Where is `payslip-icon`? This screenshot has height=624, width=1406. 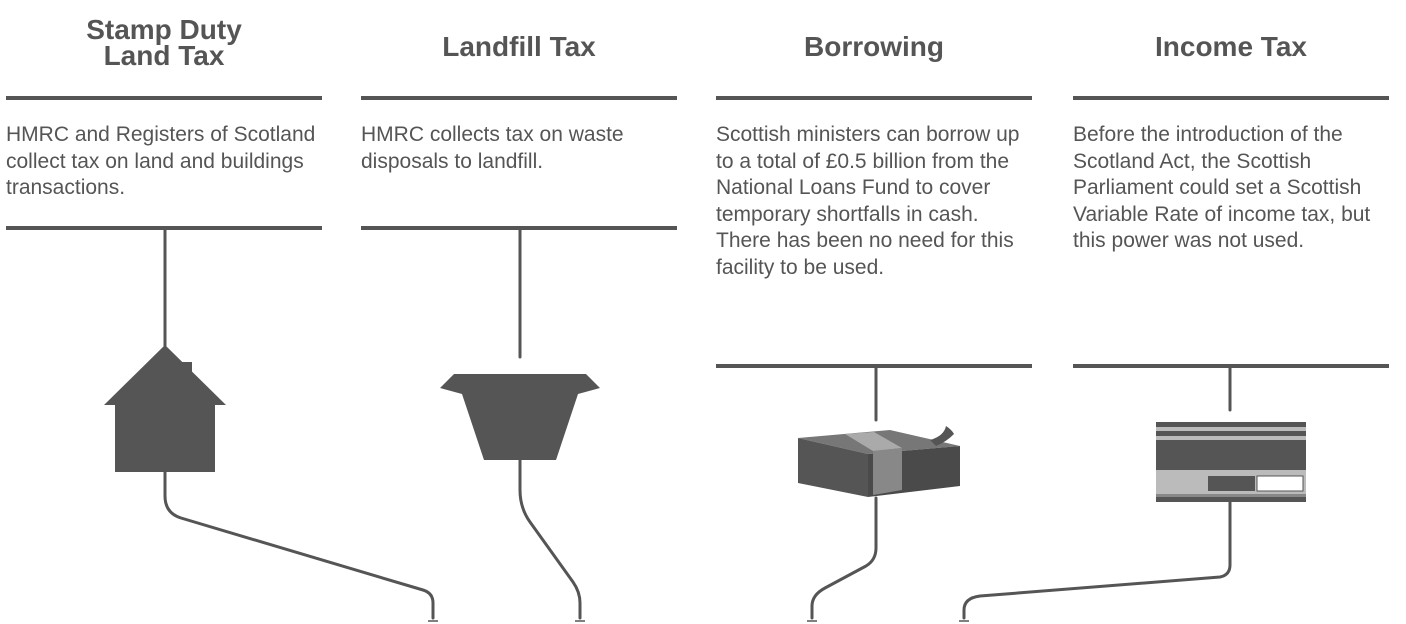 payslip-icon is located at coordinates (1231, 462).